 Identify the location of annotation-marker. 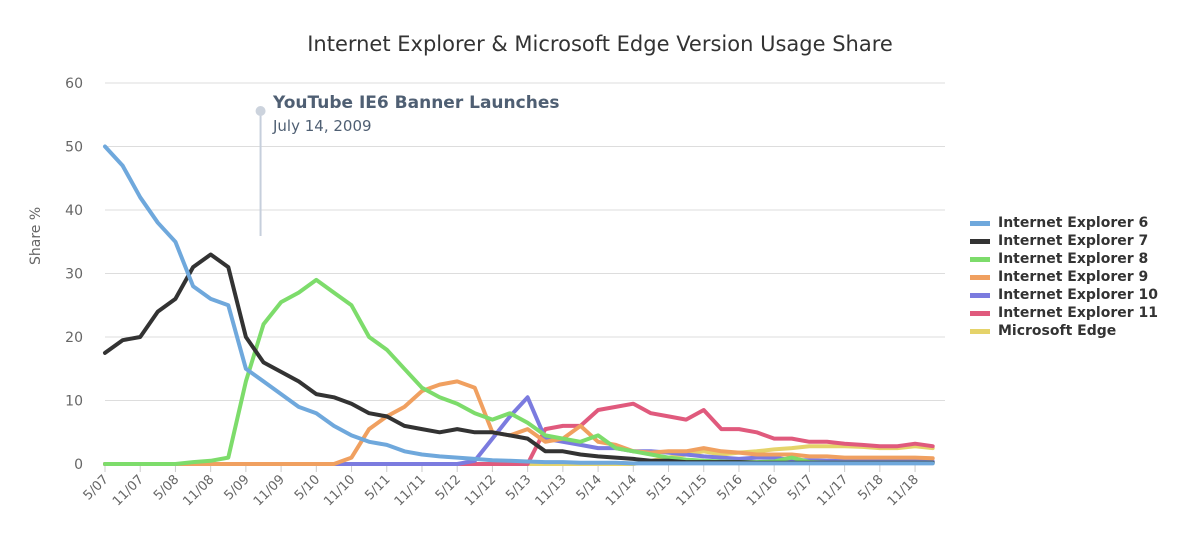
(260, 111).